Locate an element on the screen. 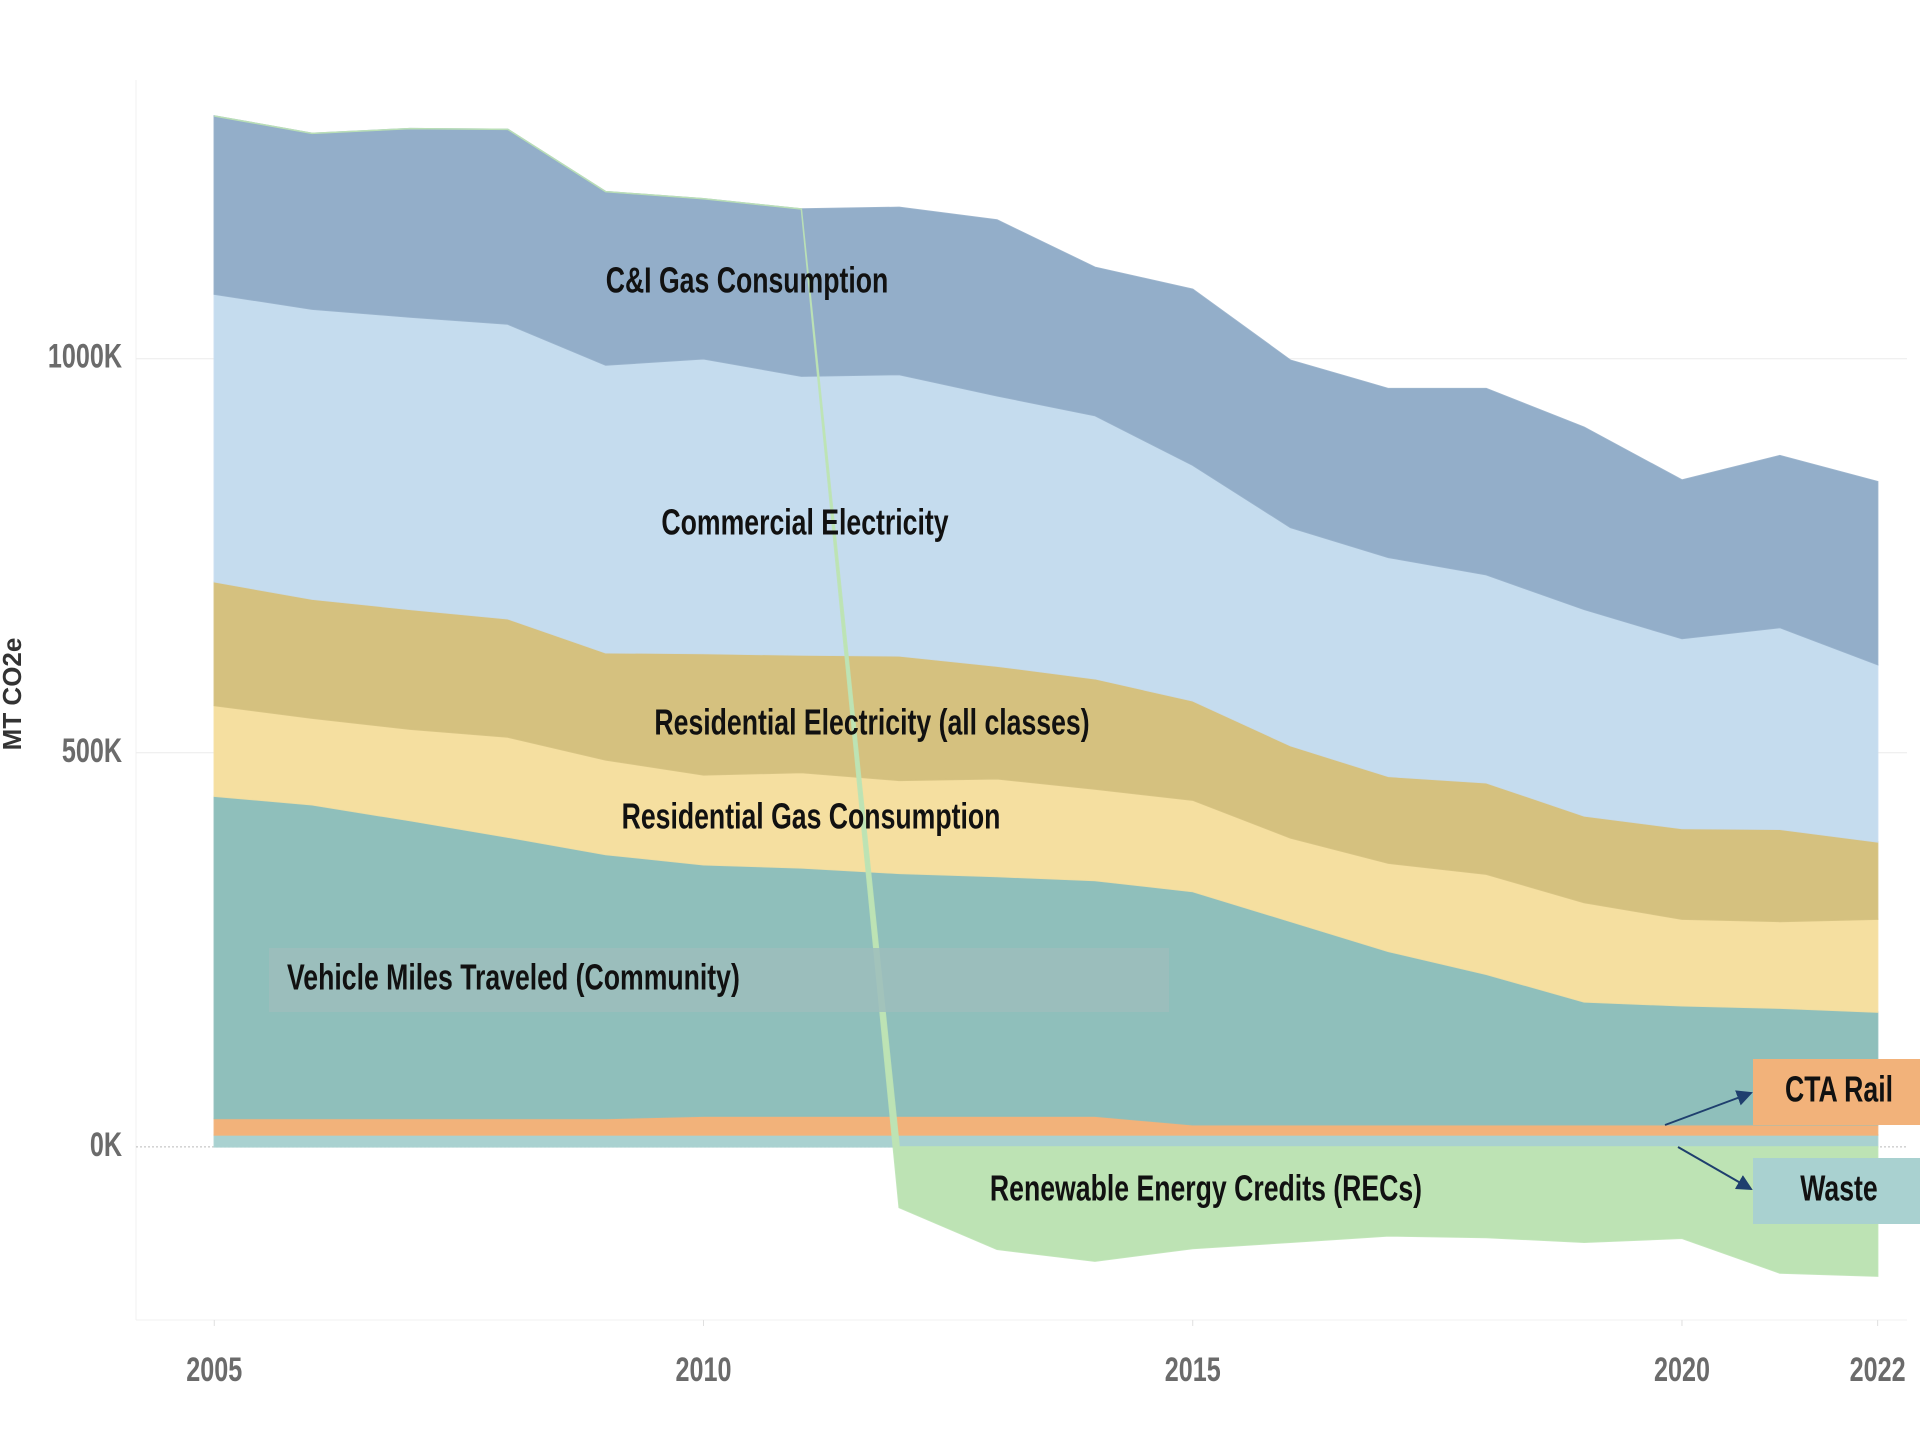 This screenshot has width=1920, height=1440. y-tick-label-group: 500K is located at coordinates (92, 751).